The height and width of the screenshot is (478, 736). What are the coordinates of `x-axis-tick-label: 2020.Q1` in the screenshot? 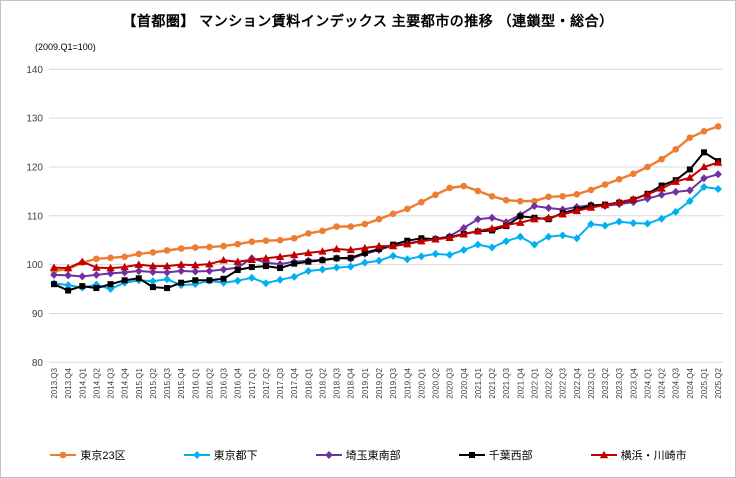 It's located at (421, 382).